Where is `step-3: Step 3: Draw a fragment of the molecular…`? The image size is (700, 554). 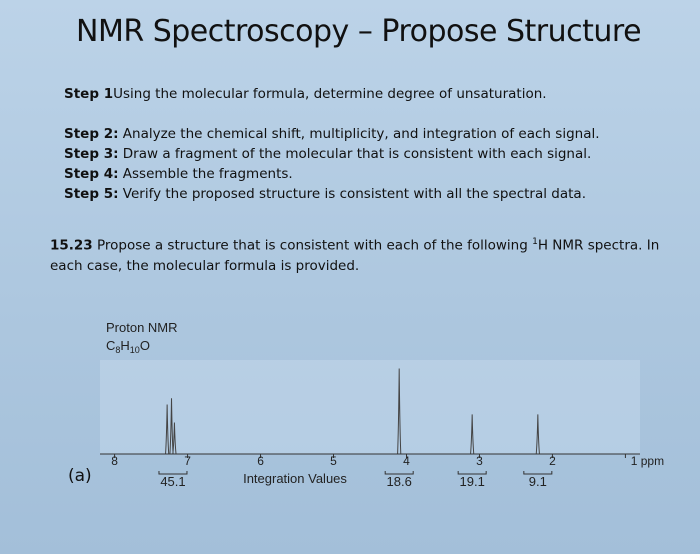 step-3: Step 3: Draw a fragment of the molecular… is located at coordinates (369, 154).